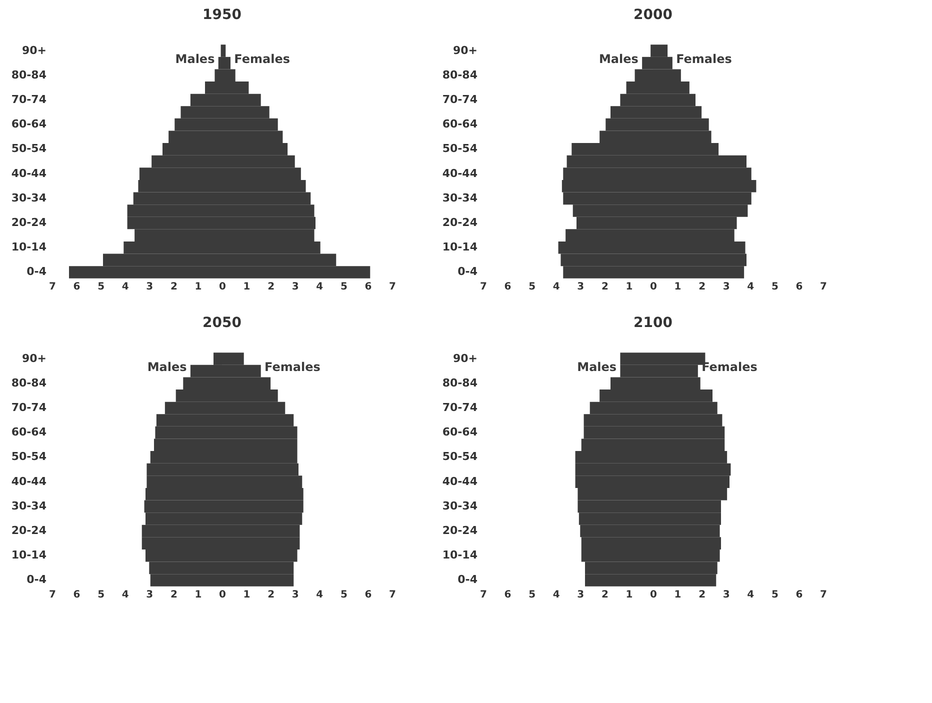 The width and height of the screenshot is (932, 703). What do you see at coordinates (653, 15) in the screenshot?
I see `chart-title: 2000` at bounding box center [653, 15].